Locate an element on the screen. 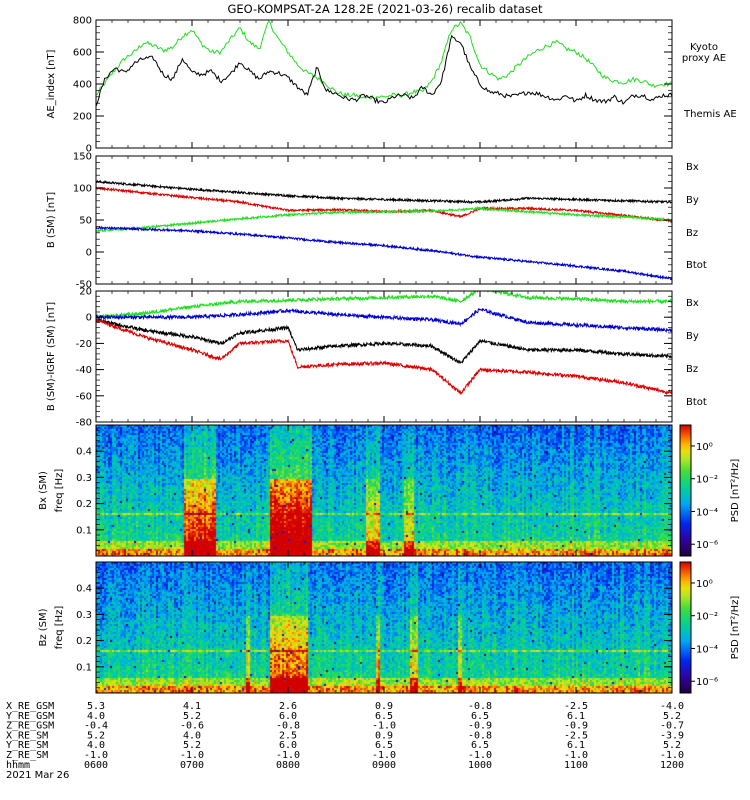 The image size is (750, 800). y-tick-label: -50 is located at coordinates (84, 285).